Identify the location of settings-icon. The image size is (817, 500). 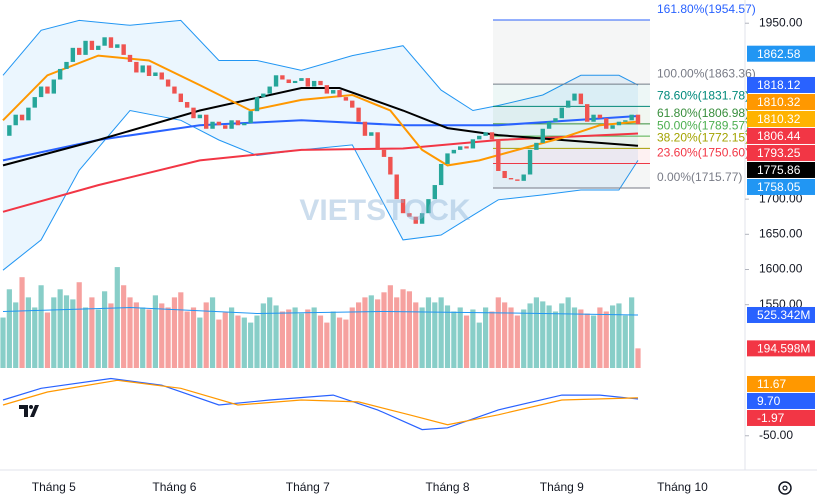
(785, 488).